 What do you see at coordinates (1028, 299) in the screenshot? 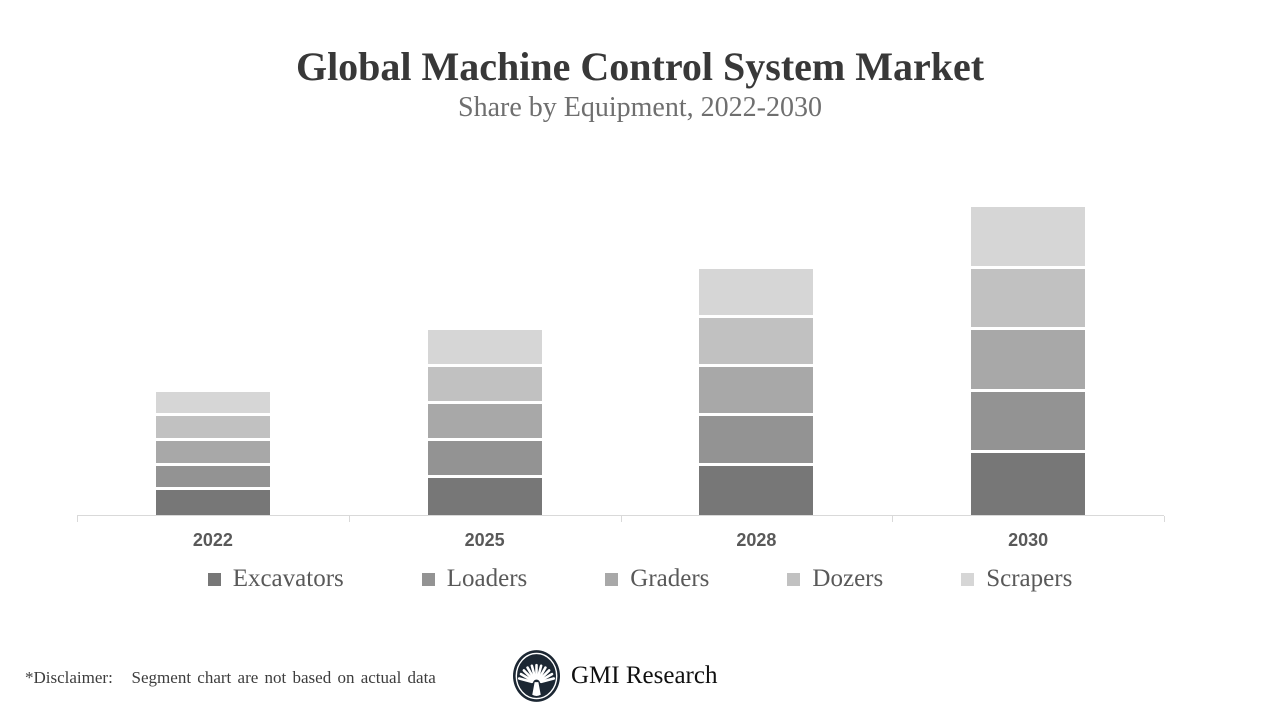
I see `bar-segment-dozers-2030` at bounding box center [1028, 299].